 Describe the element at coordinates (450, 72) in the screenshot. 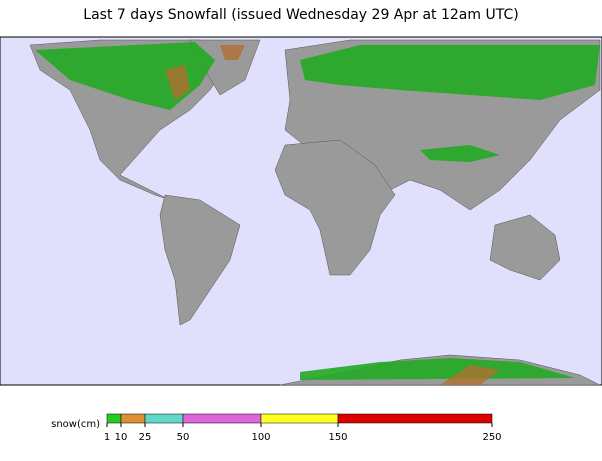

I see `snow-eurasia` at that location.